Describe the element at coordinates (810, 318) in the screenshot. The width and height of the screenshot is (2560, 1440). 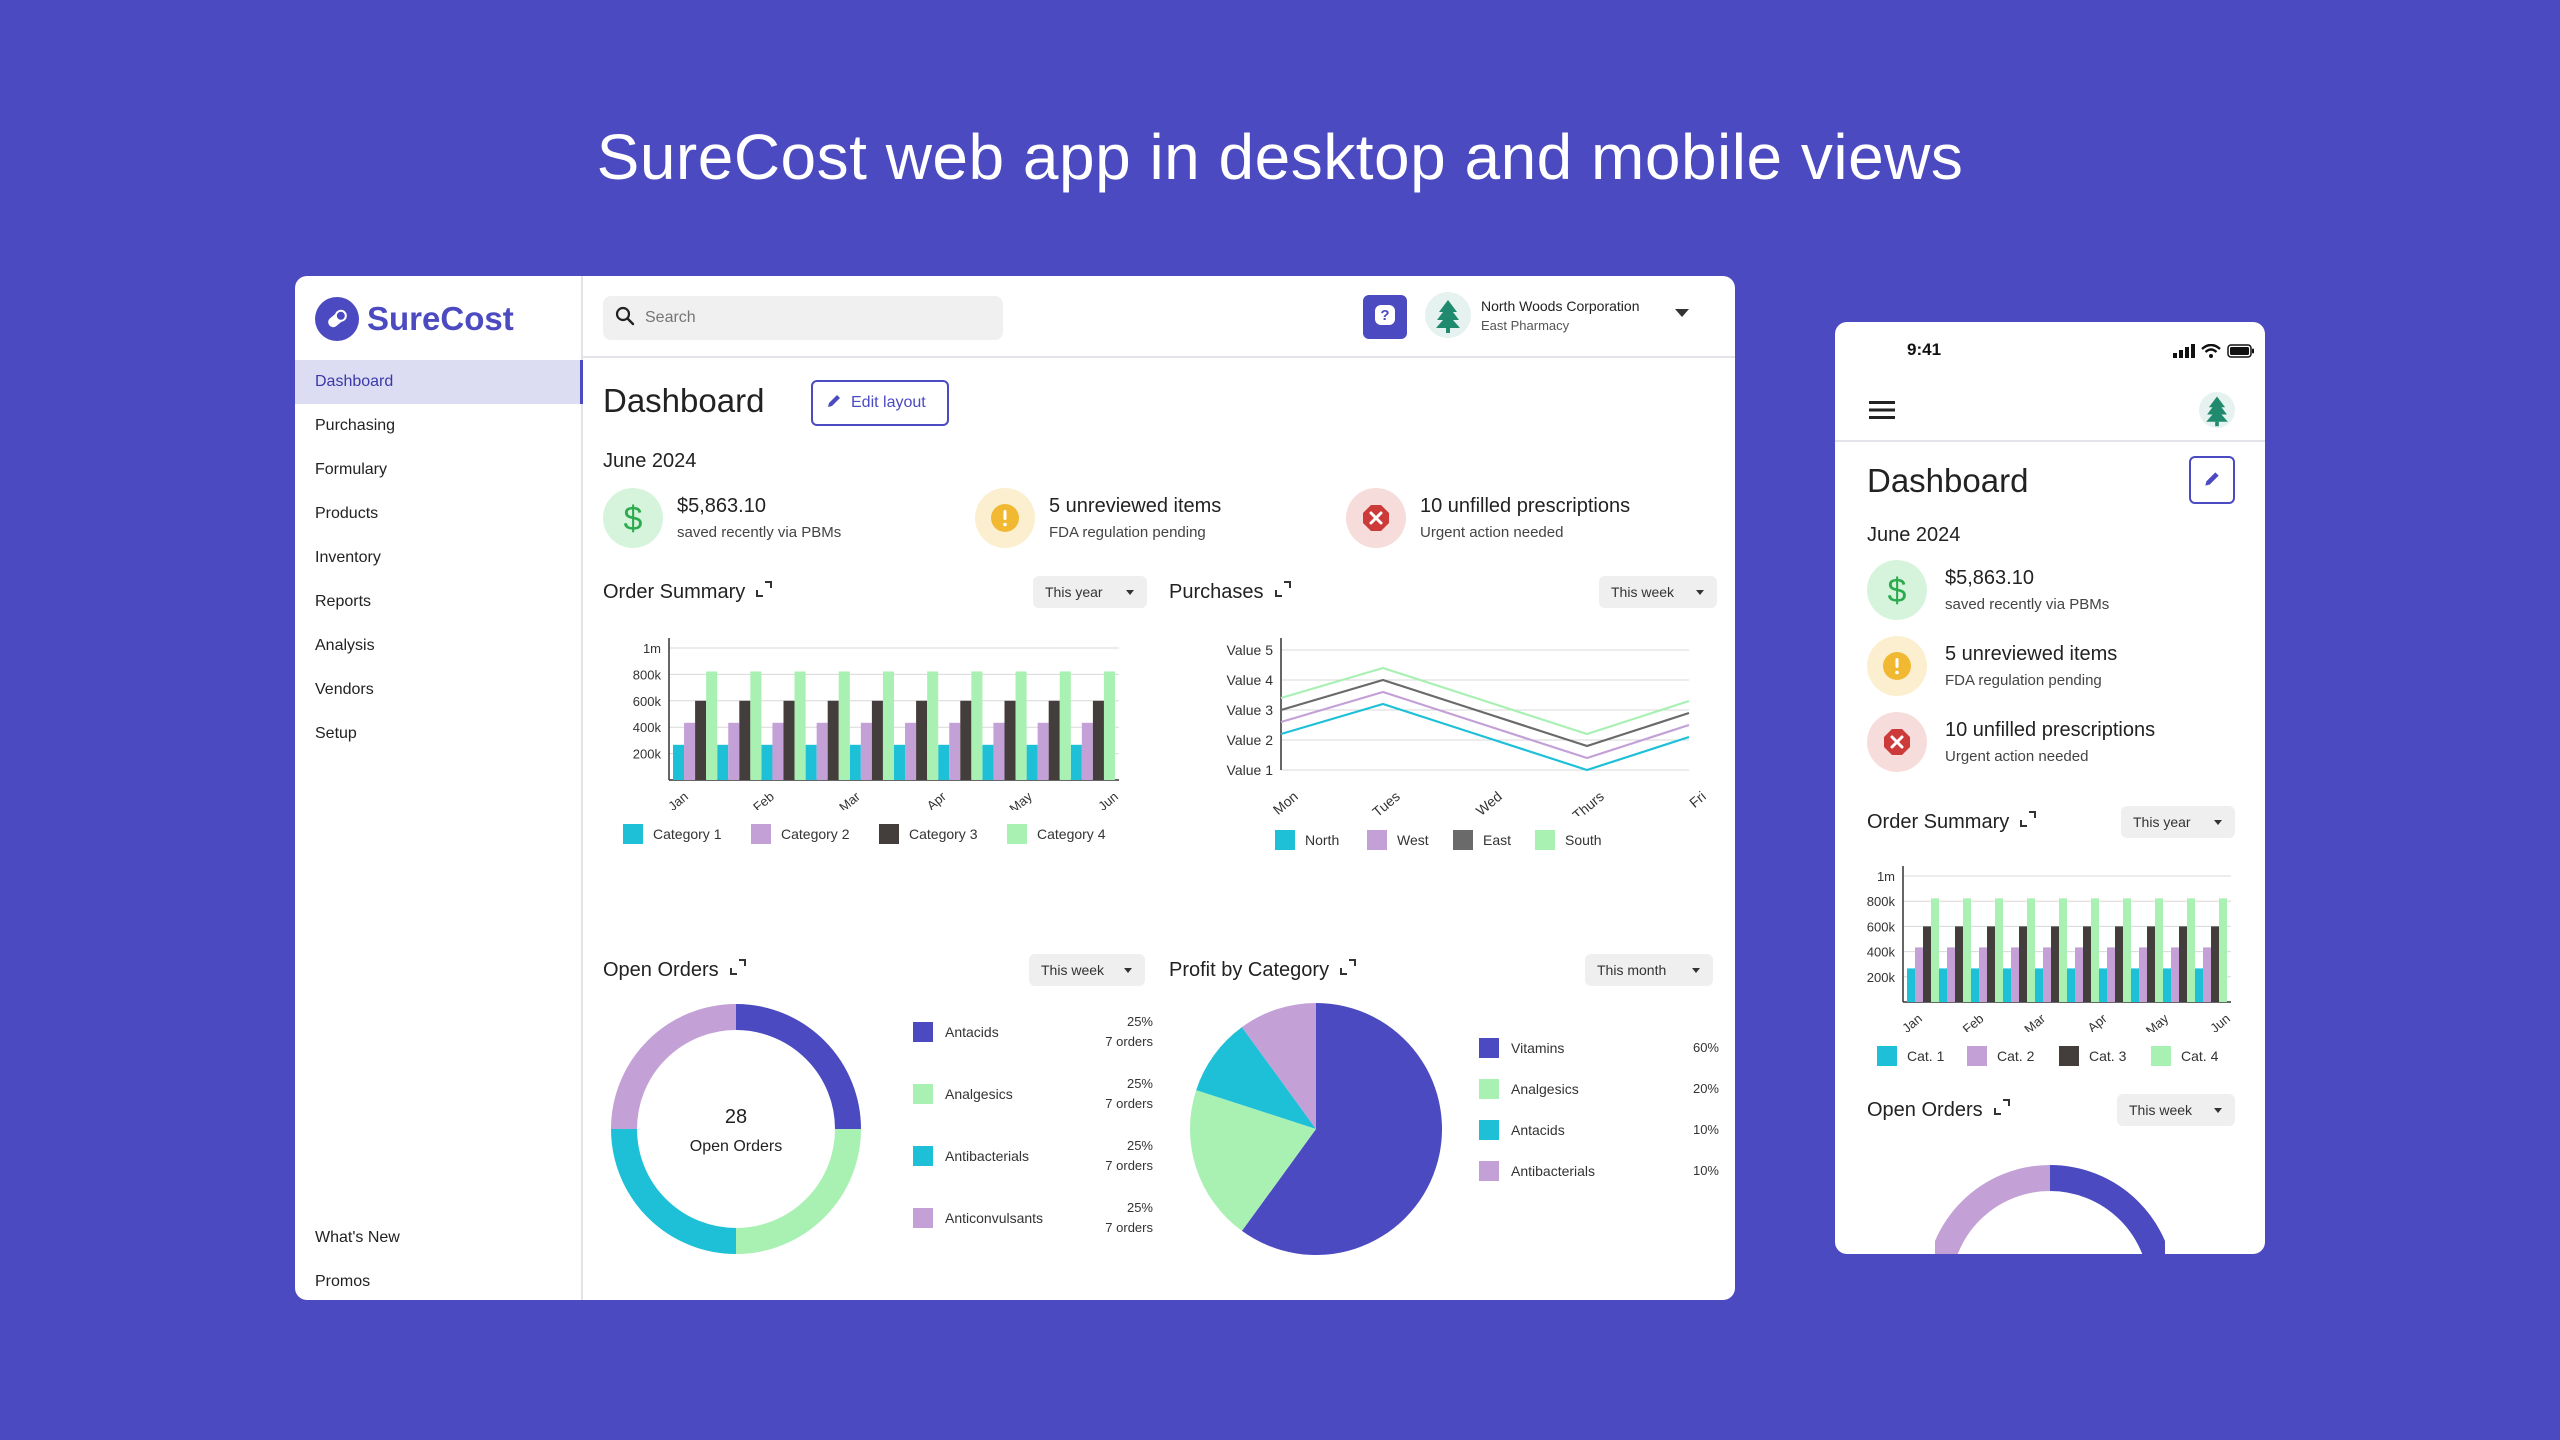
I see `search-input` at that location.